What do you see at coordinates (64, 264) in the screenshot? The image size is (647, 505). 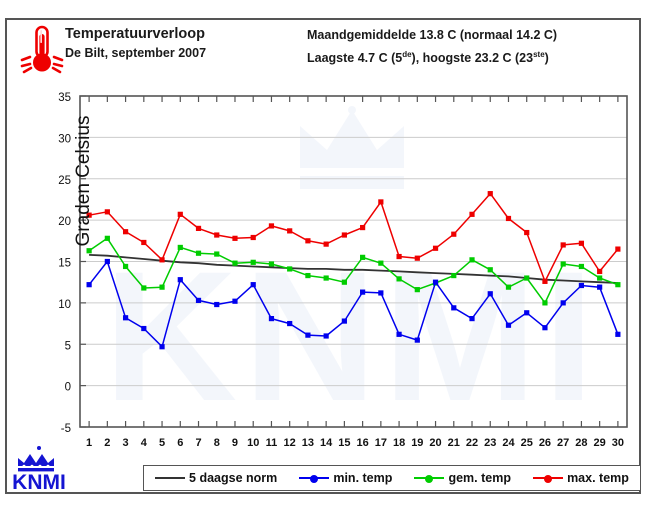 I see `y-tick-label: 15` at bounding box center [64, 264].